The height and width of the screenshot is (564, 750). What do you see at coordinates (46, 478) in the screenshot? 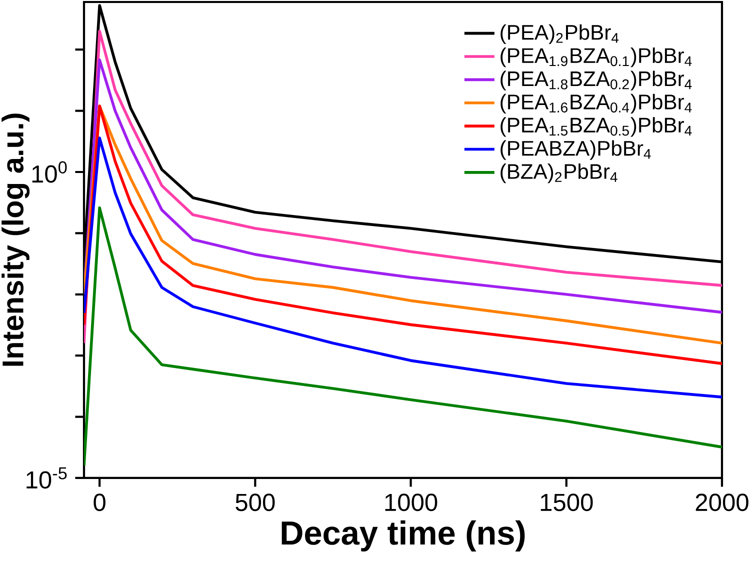
I see `y-tick-label: 10$^{-5}$` at bounding box center [46, 478].